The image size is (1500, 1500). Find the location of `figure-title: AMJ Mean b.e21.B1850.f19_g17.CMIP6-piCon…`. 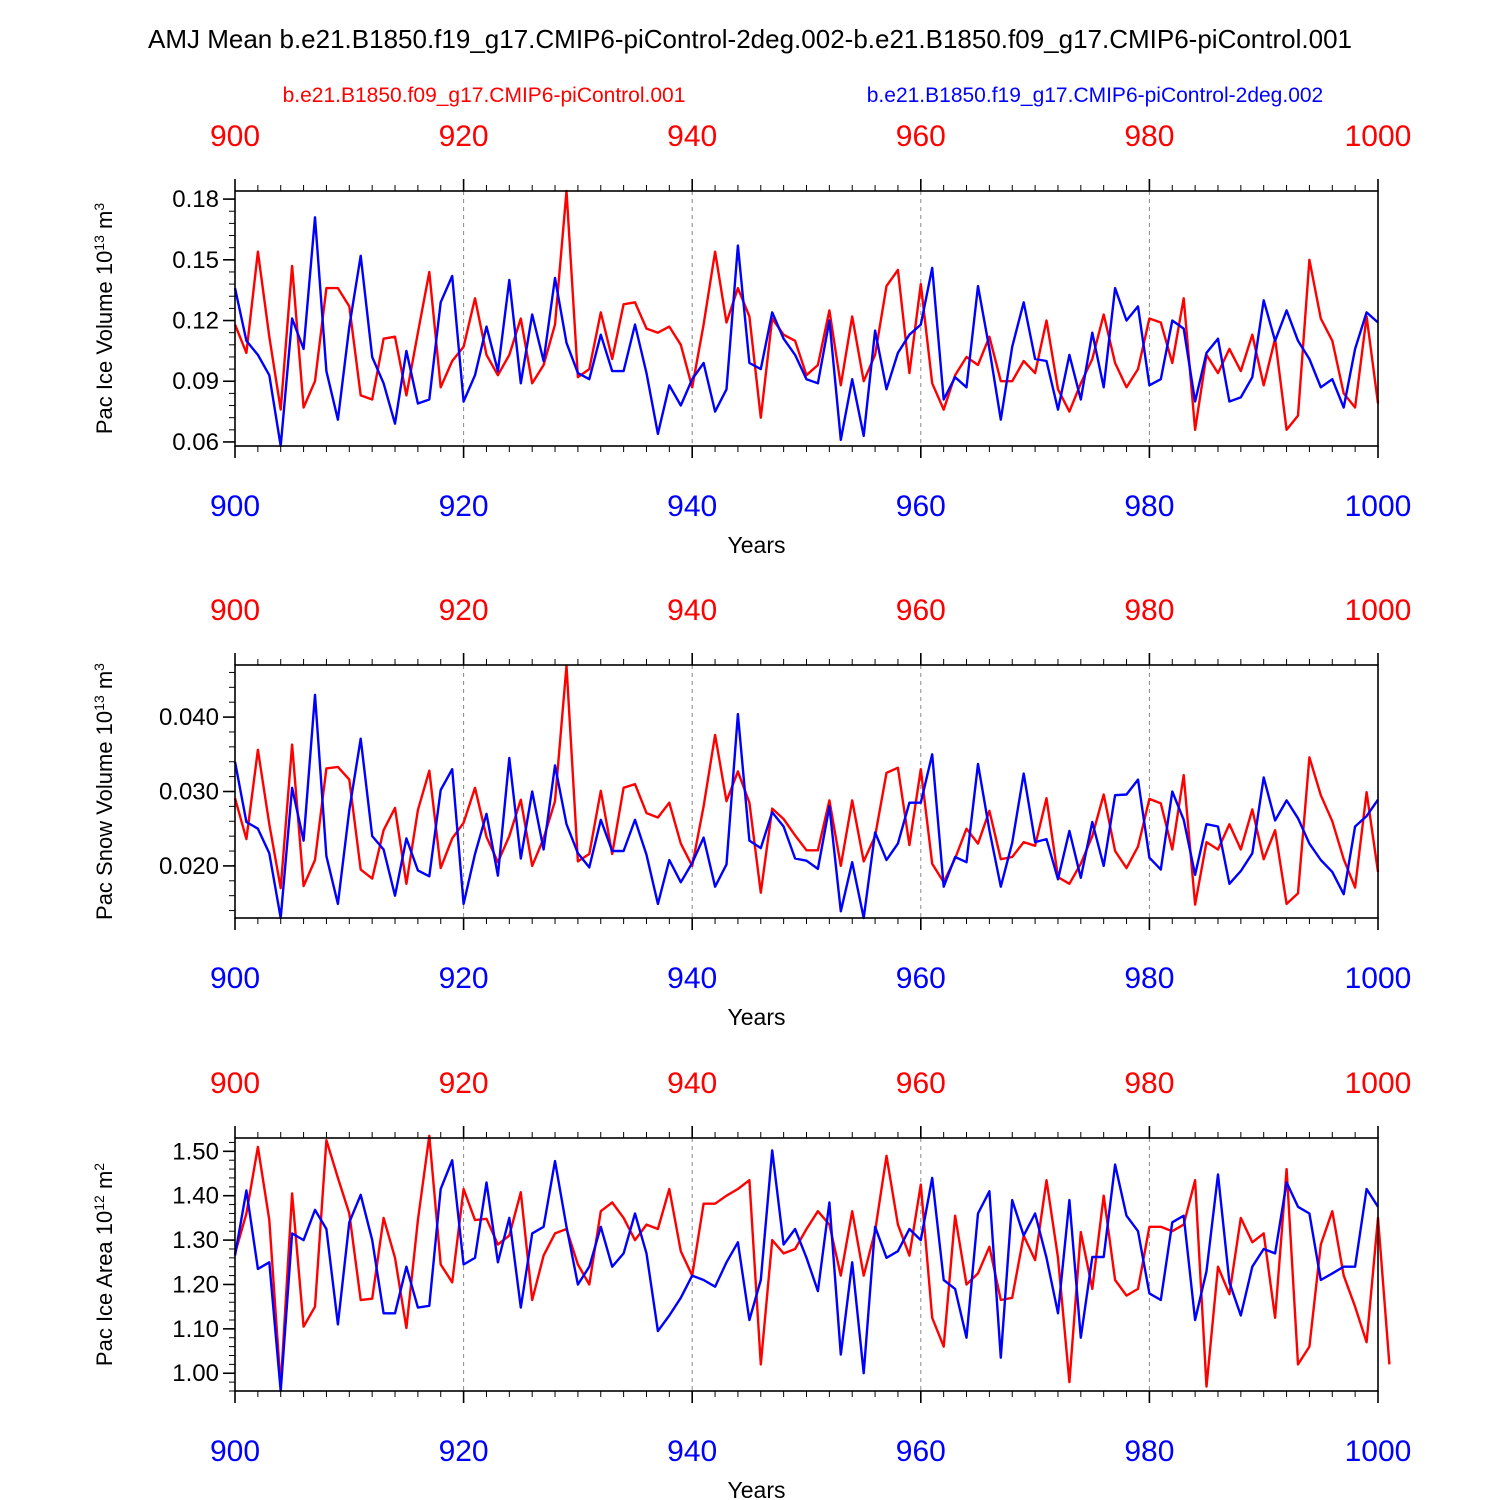

figure-title: AMJ Mean b.e21.B1850.f19_g17.CMIP6-piCon… is located at coordinates (750, 39).